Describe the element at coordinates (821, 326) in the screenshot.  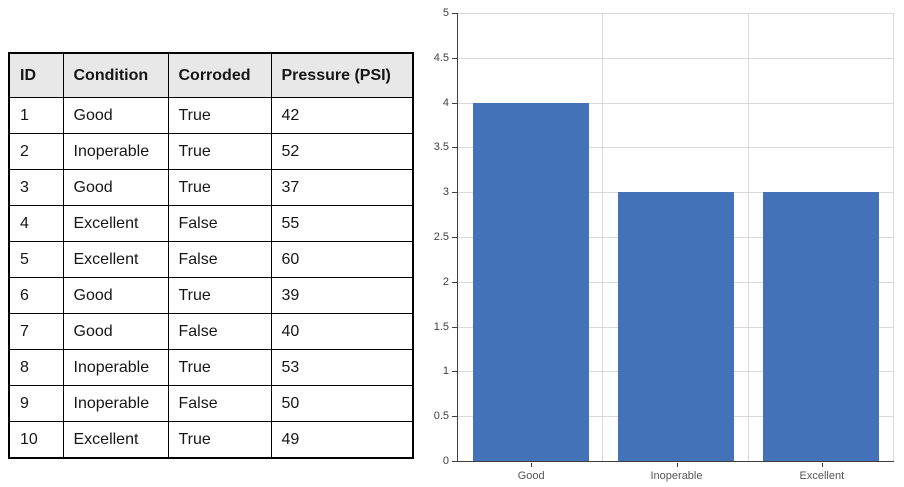
I see `bar-excellent` at that location.